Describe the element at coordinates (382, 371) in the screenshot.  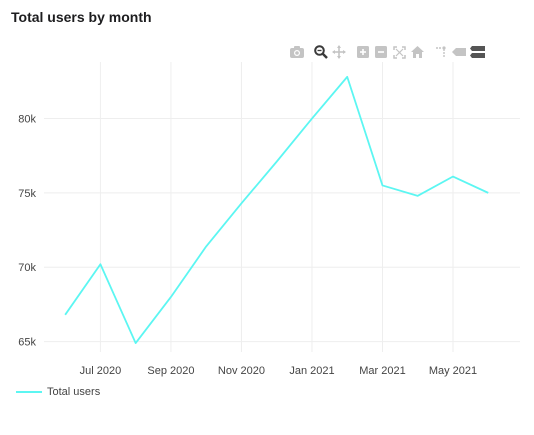
I see `x-tick-label: Mar 2021` at that location.